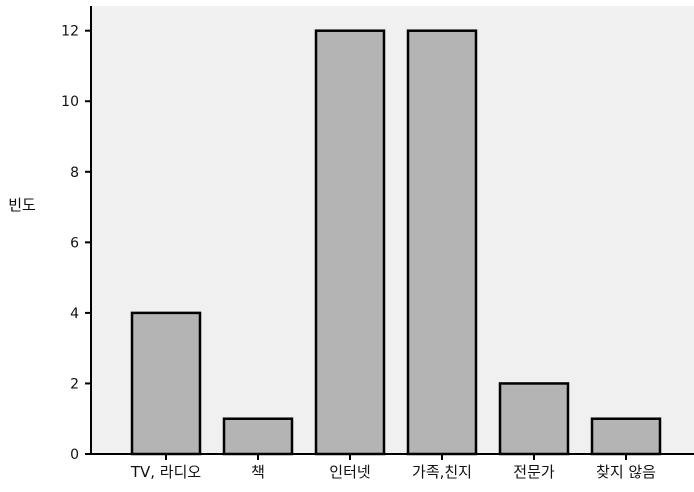 This screenshot has width=694, height=492. Describe the element at coordinates (70, 102) in the screenshot. I see `y-tick-label: 10` at that location.